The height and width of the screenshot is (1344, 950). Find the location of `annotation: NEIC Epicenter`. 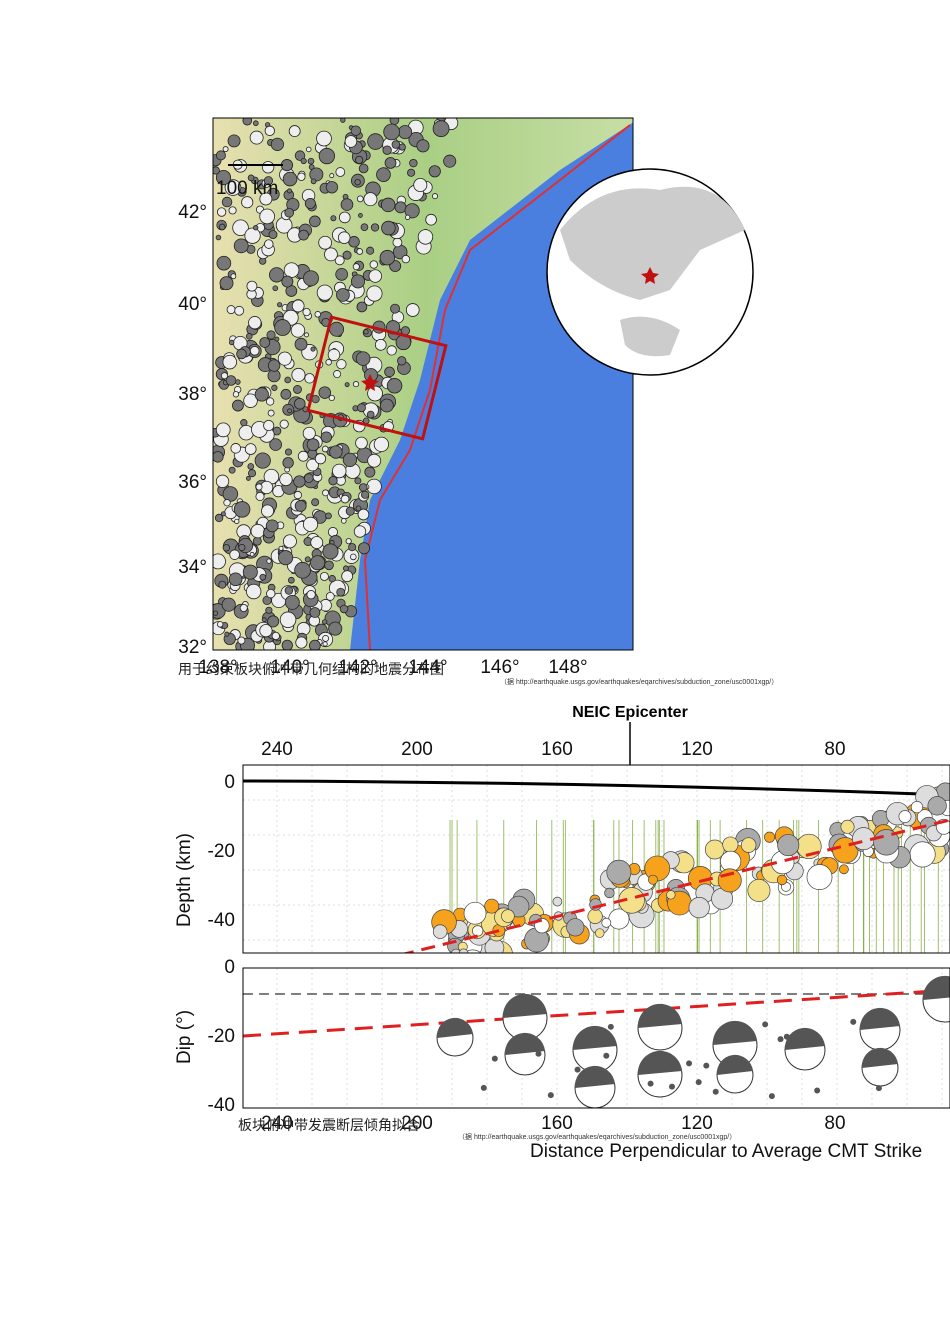

annotation: NEIC Epicenter is located at coordinates (630, 712).